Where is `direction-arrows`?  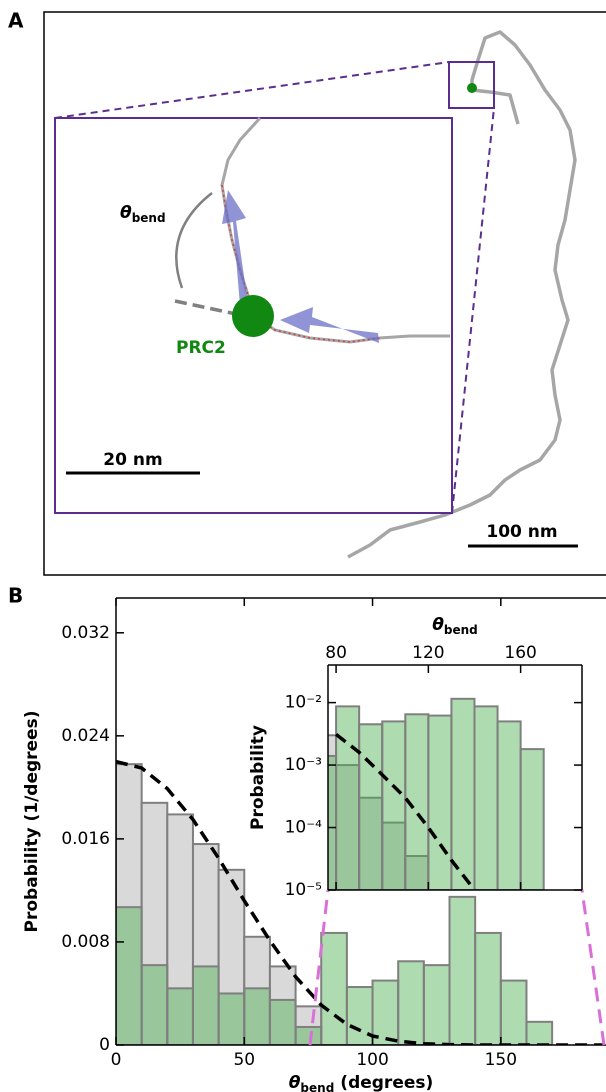
direction-arrows is located at coordinates (300, 266).